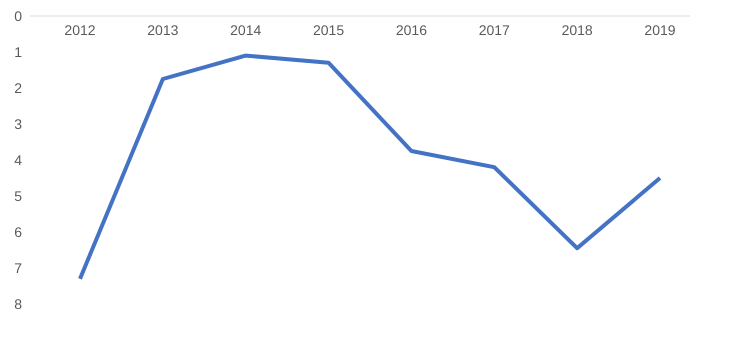 The width and height of the screenshot is (730, 344). I want to click on x-tick-label: 2012, so click(80, 30).